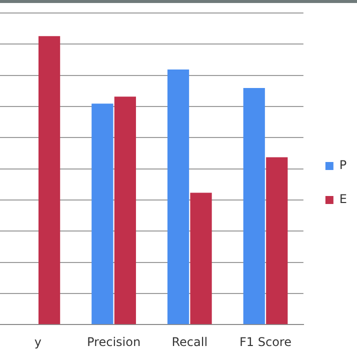  What do you see at coordinates (343, 199) in the screenshot?
I see `legend-label: E` at bounding box center [343, 199].